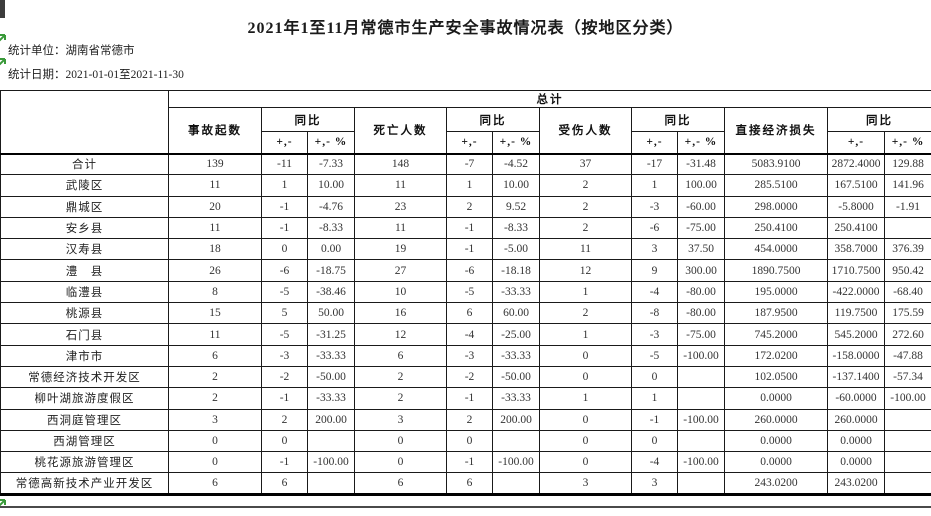 This screenshot has width=931, height=516. I want to click on value-cell: 102.0500, so click(776, 376).